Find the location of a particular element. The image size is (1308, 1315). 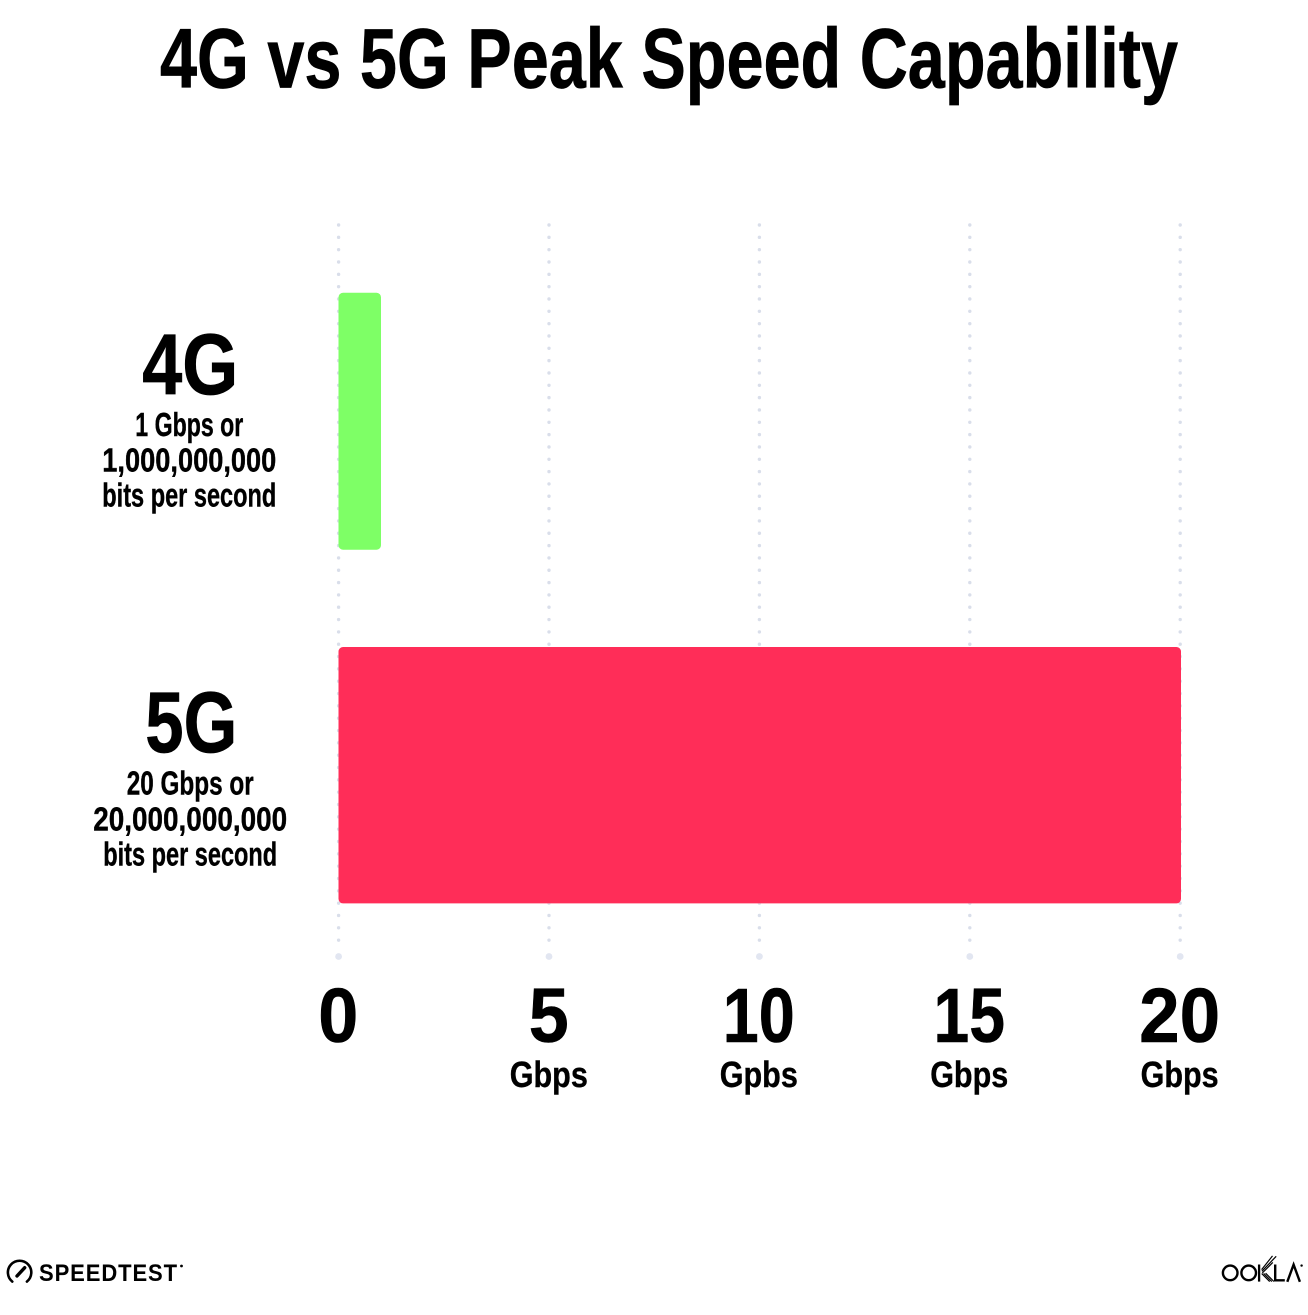

svg-text: 0 is located at coordinates (338, 1016).